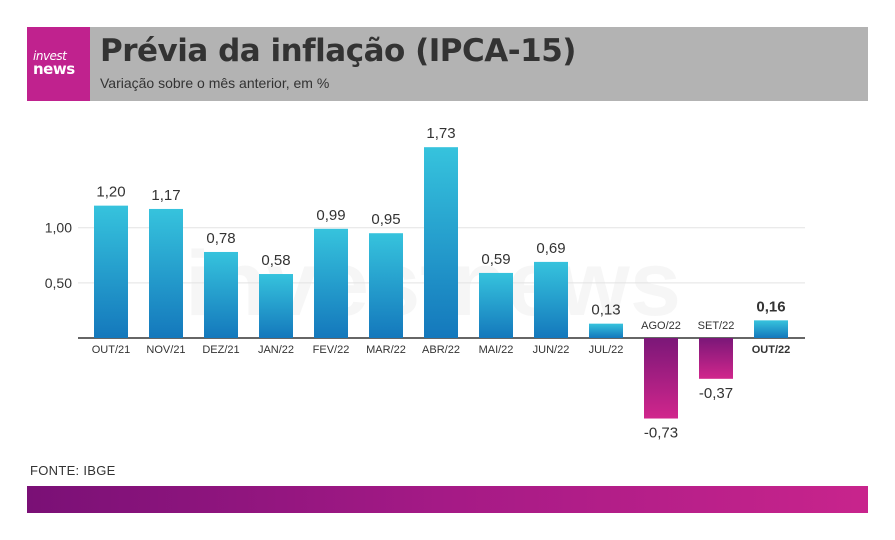  Describe the element at coordinates (276, 350) in the screenshot. I see `x-tick-label: JAN/22` at that location.